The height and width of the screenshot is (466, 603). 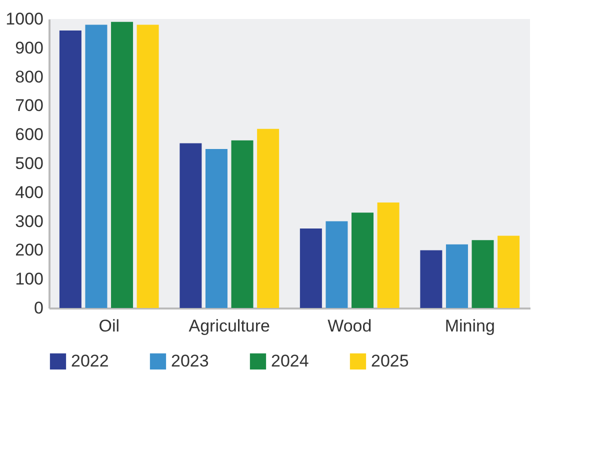 I want to click on y-tick-label: 1000, so click(x=25, y=19).